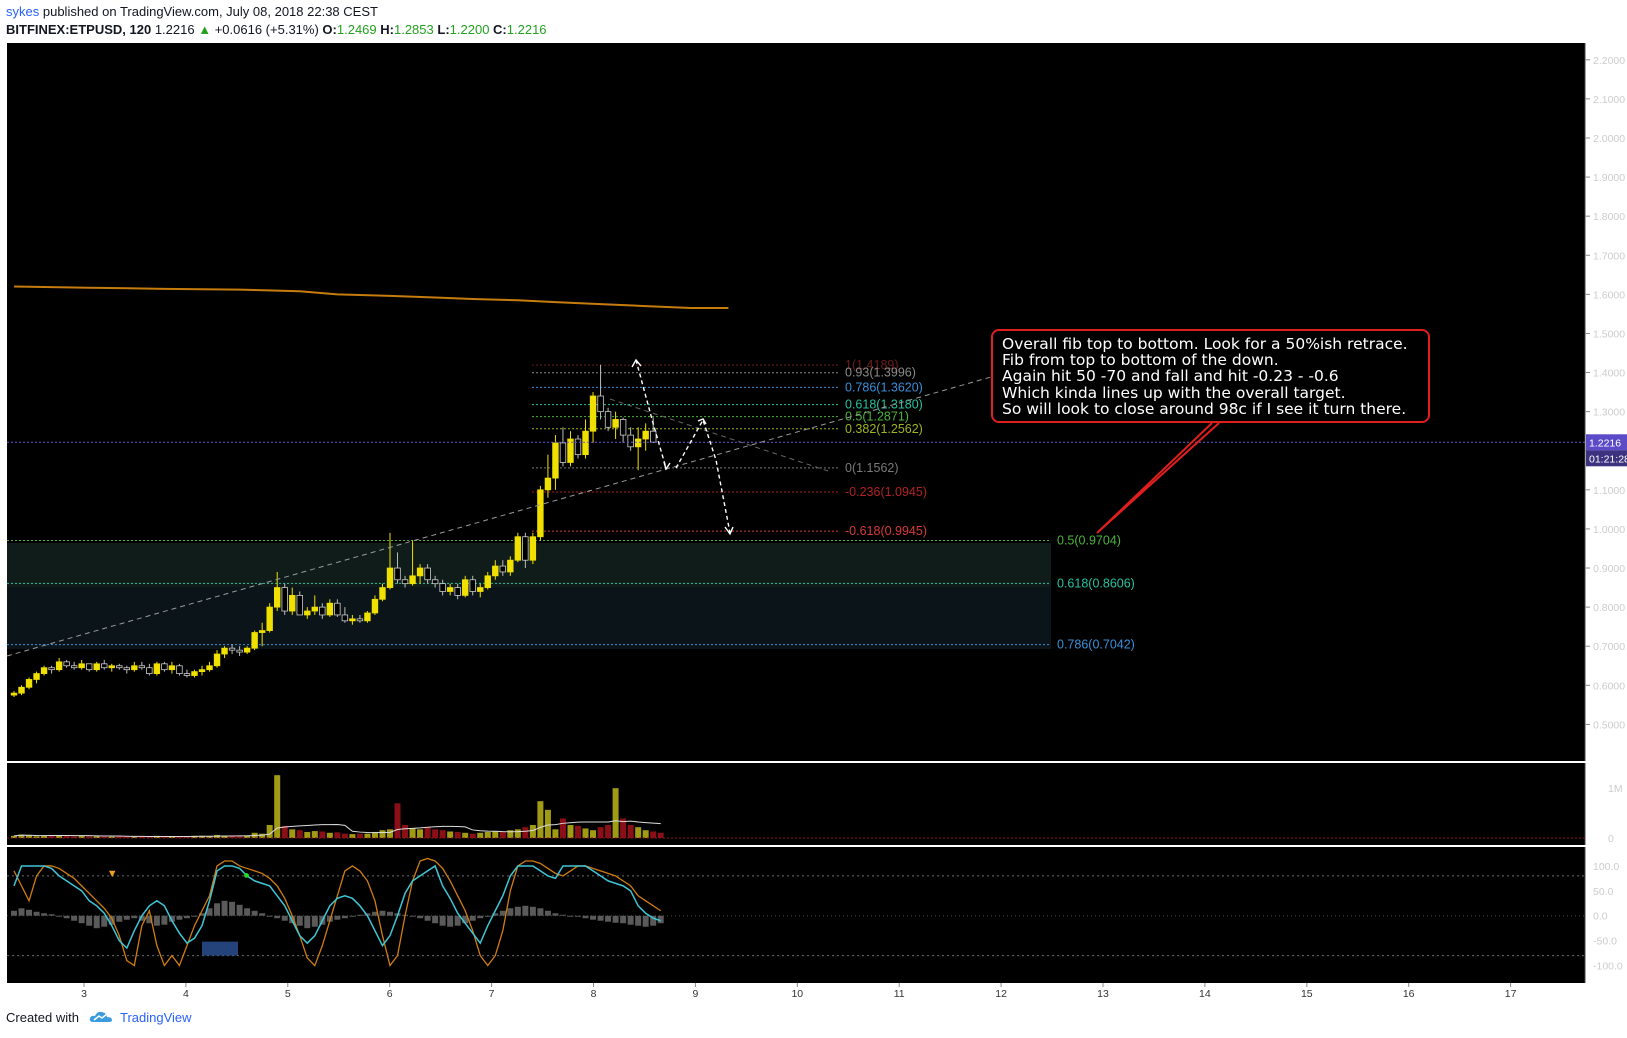  Describe the element at coordinates (23, 11) in the screenshot. I see `author-link: sykes` at that location.